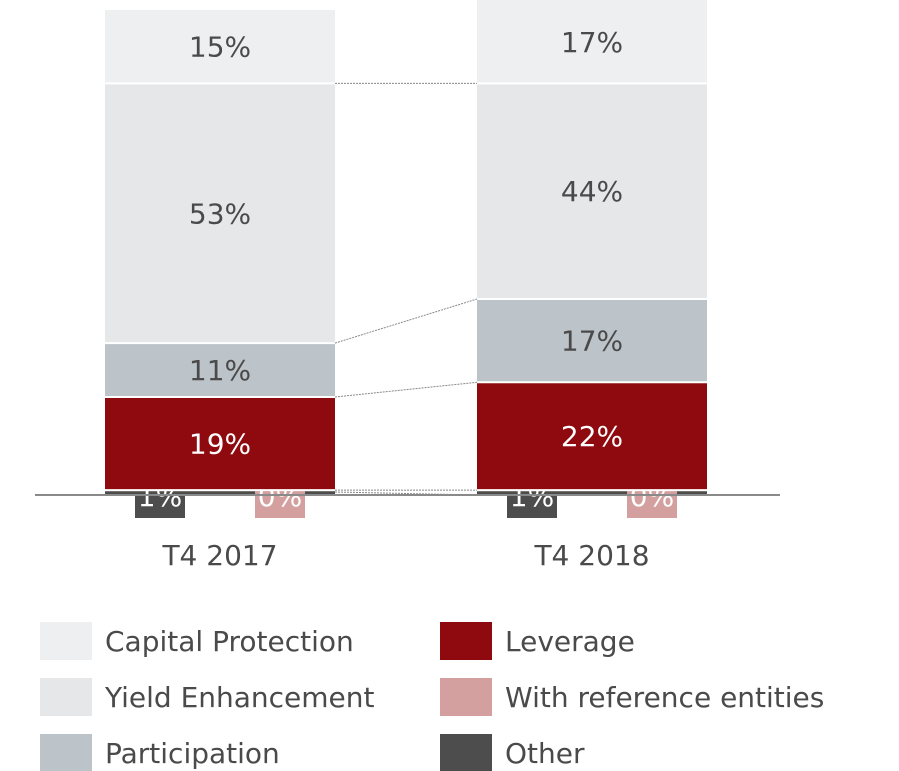  Describe the element at coordinates (664, 697) in the screenshot. I see `legend-label: With reference entities` at that location.